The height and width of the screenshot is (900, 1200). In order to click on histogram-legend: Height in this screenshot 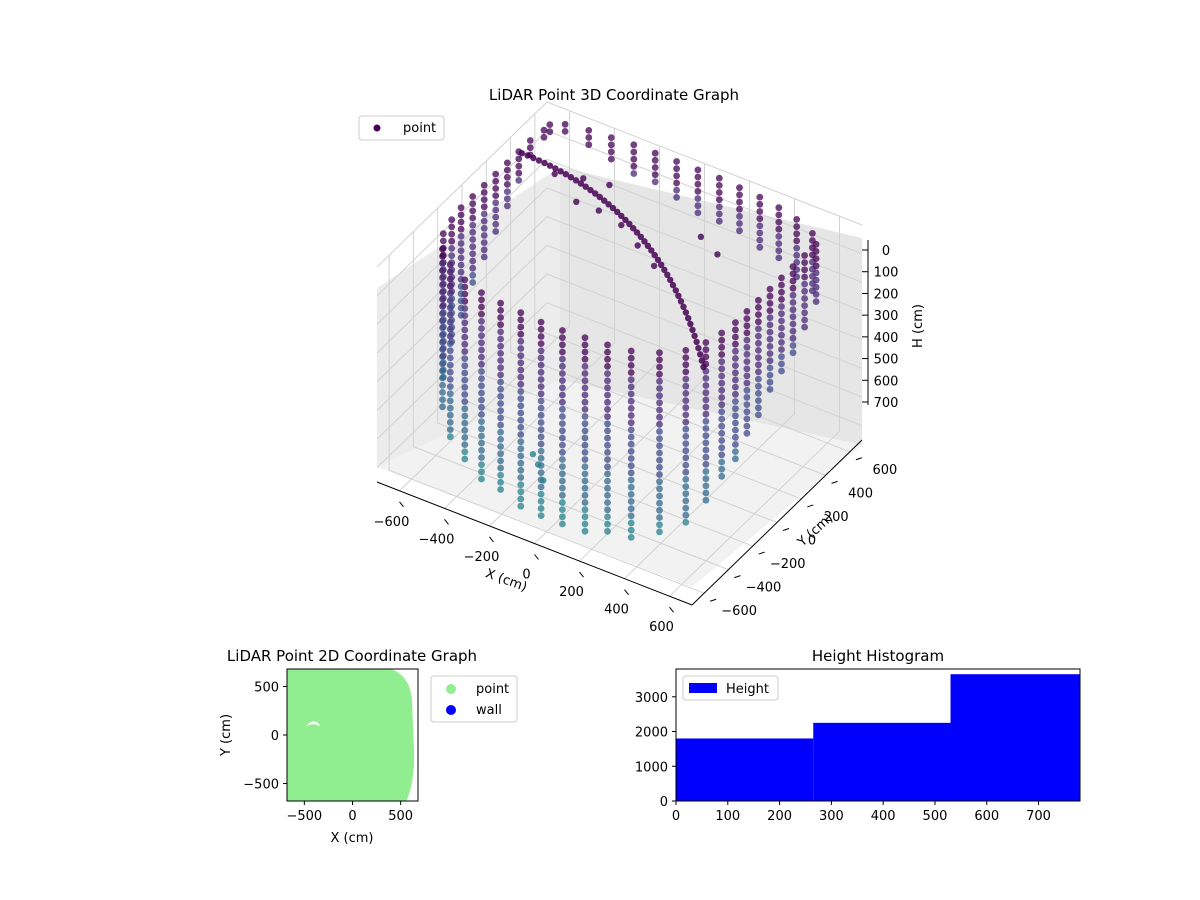, I will do `click(730, 688)`.